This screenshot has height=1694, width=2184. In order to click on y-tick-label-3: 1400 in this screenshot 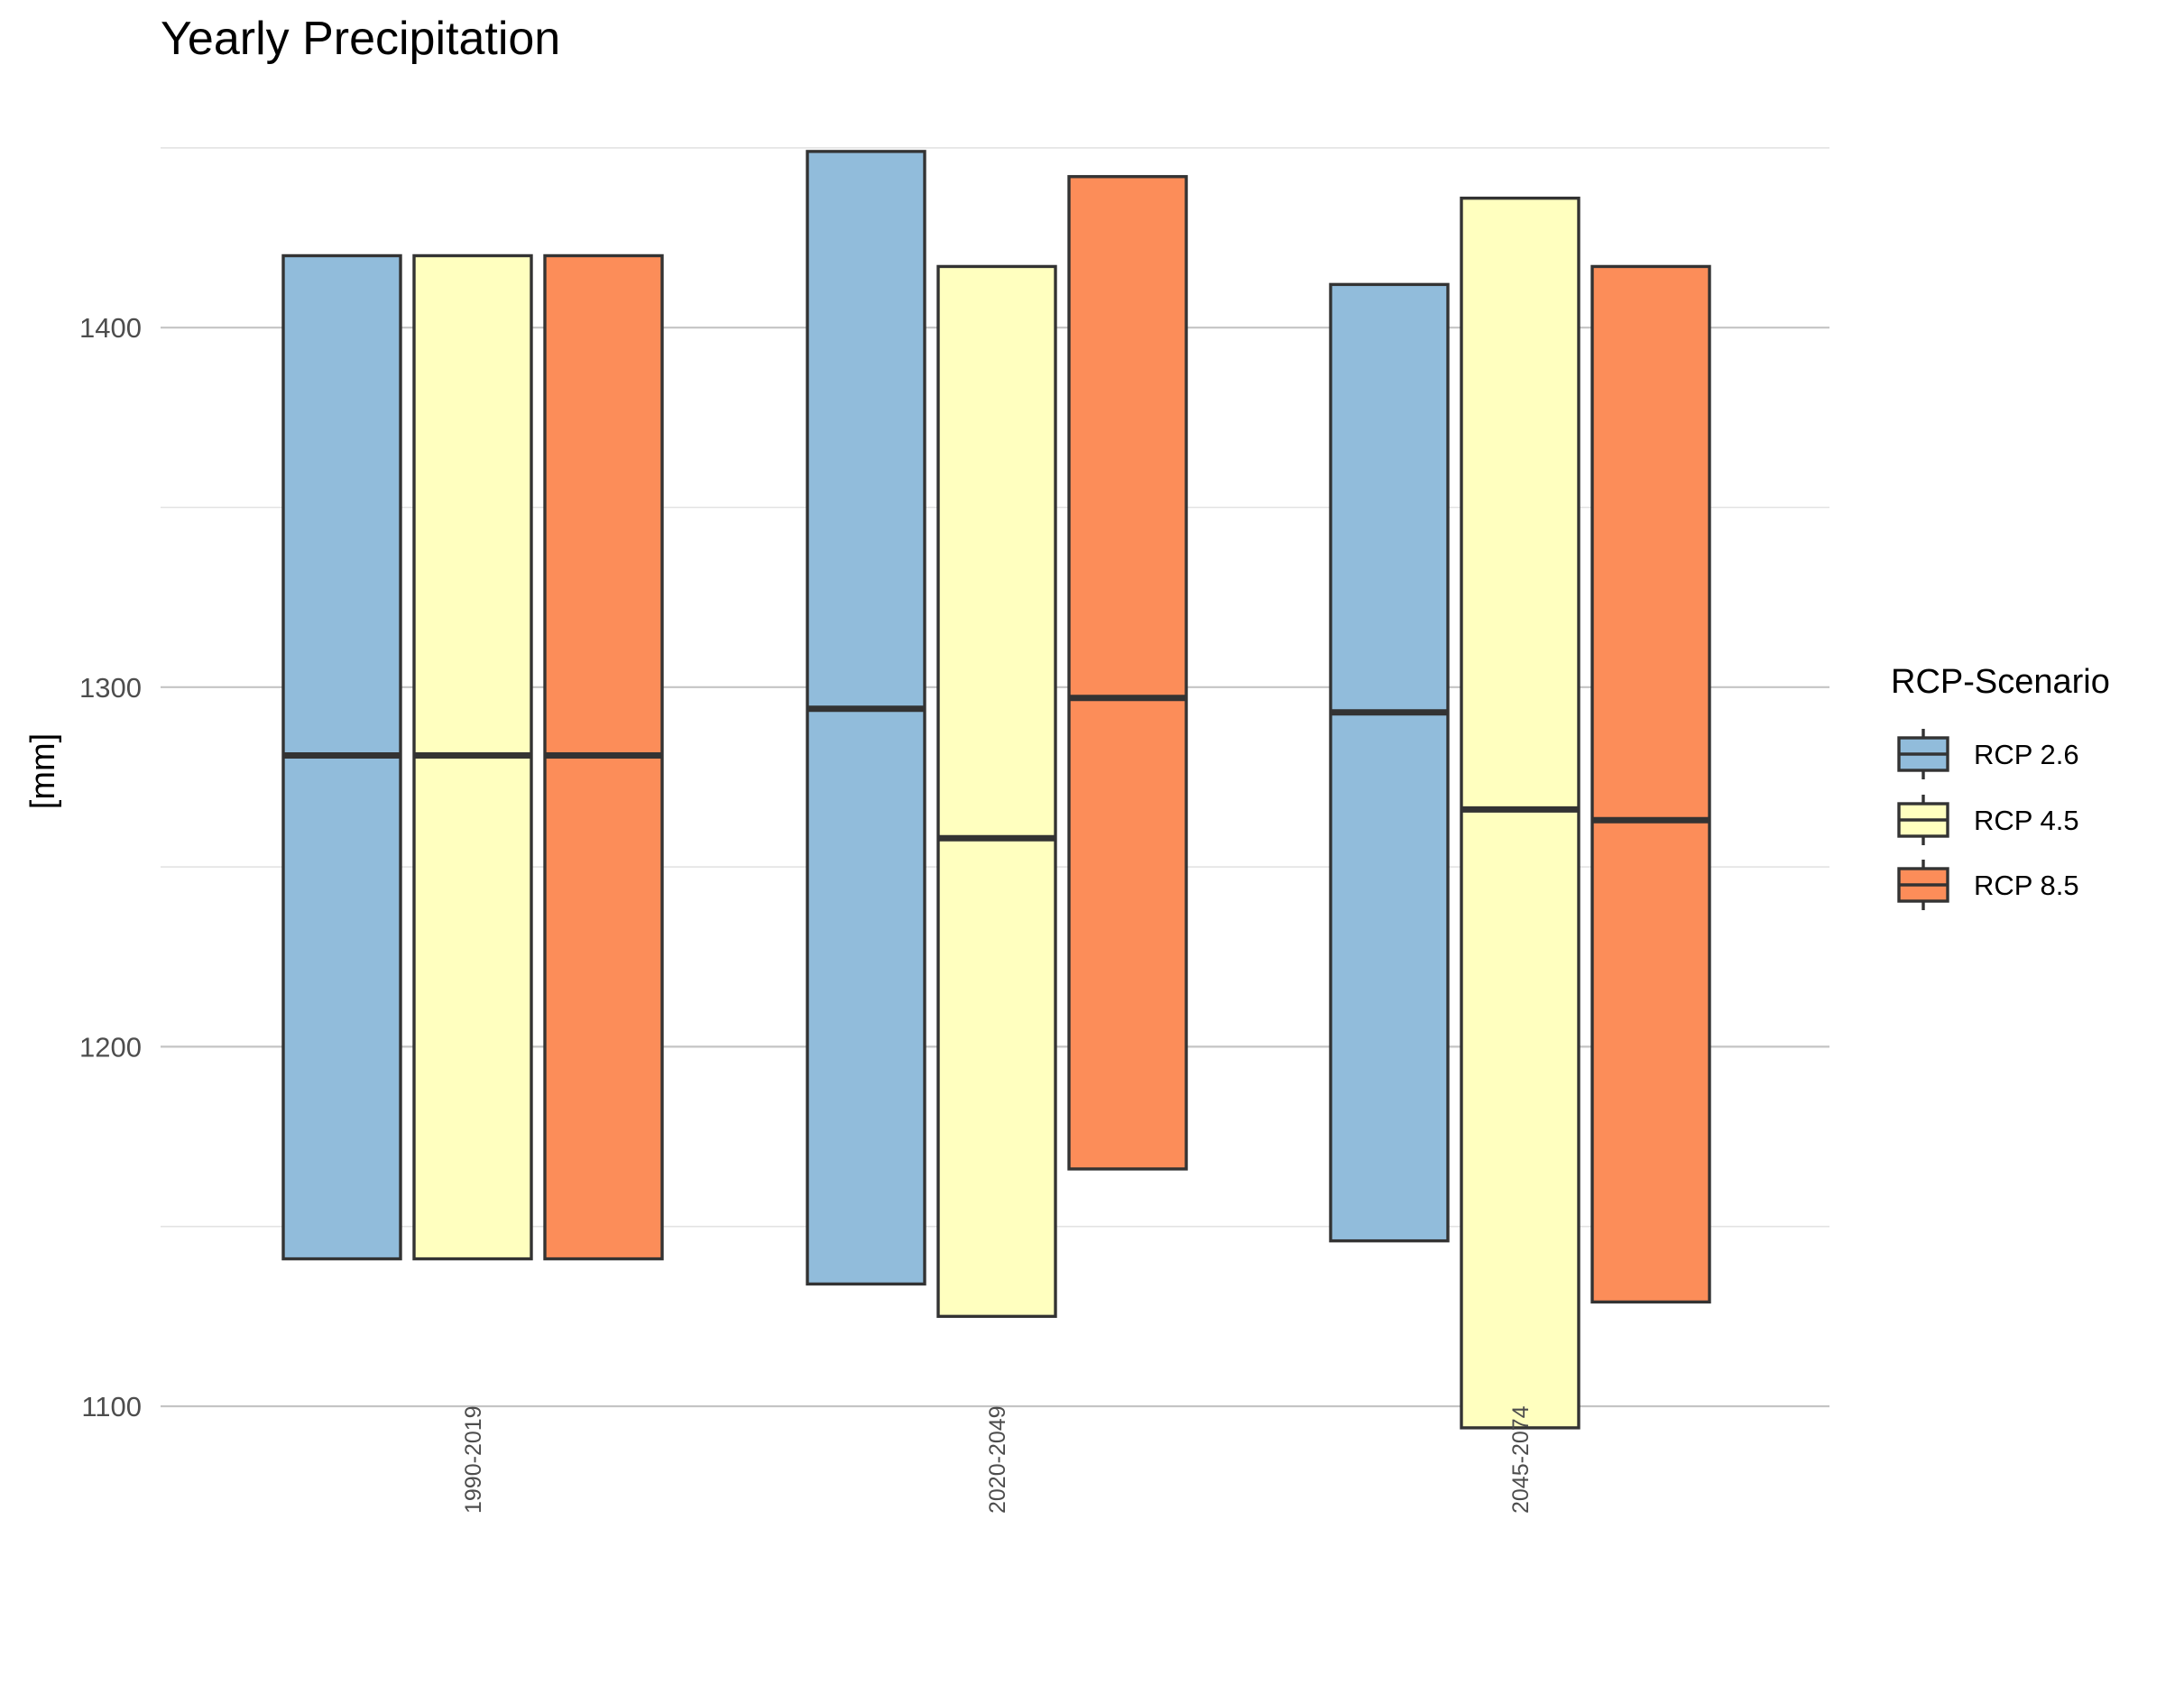, I will do `click(110, 328)`.